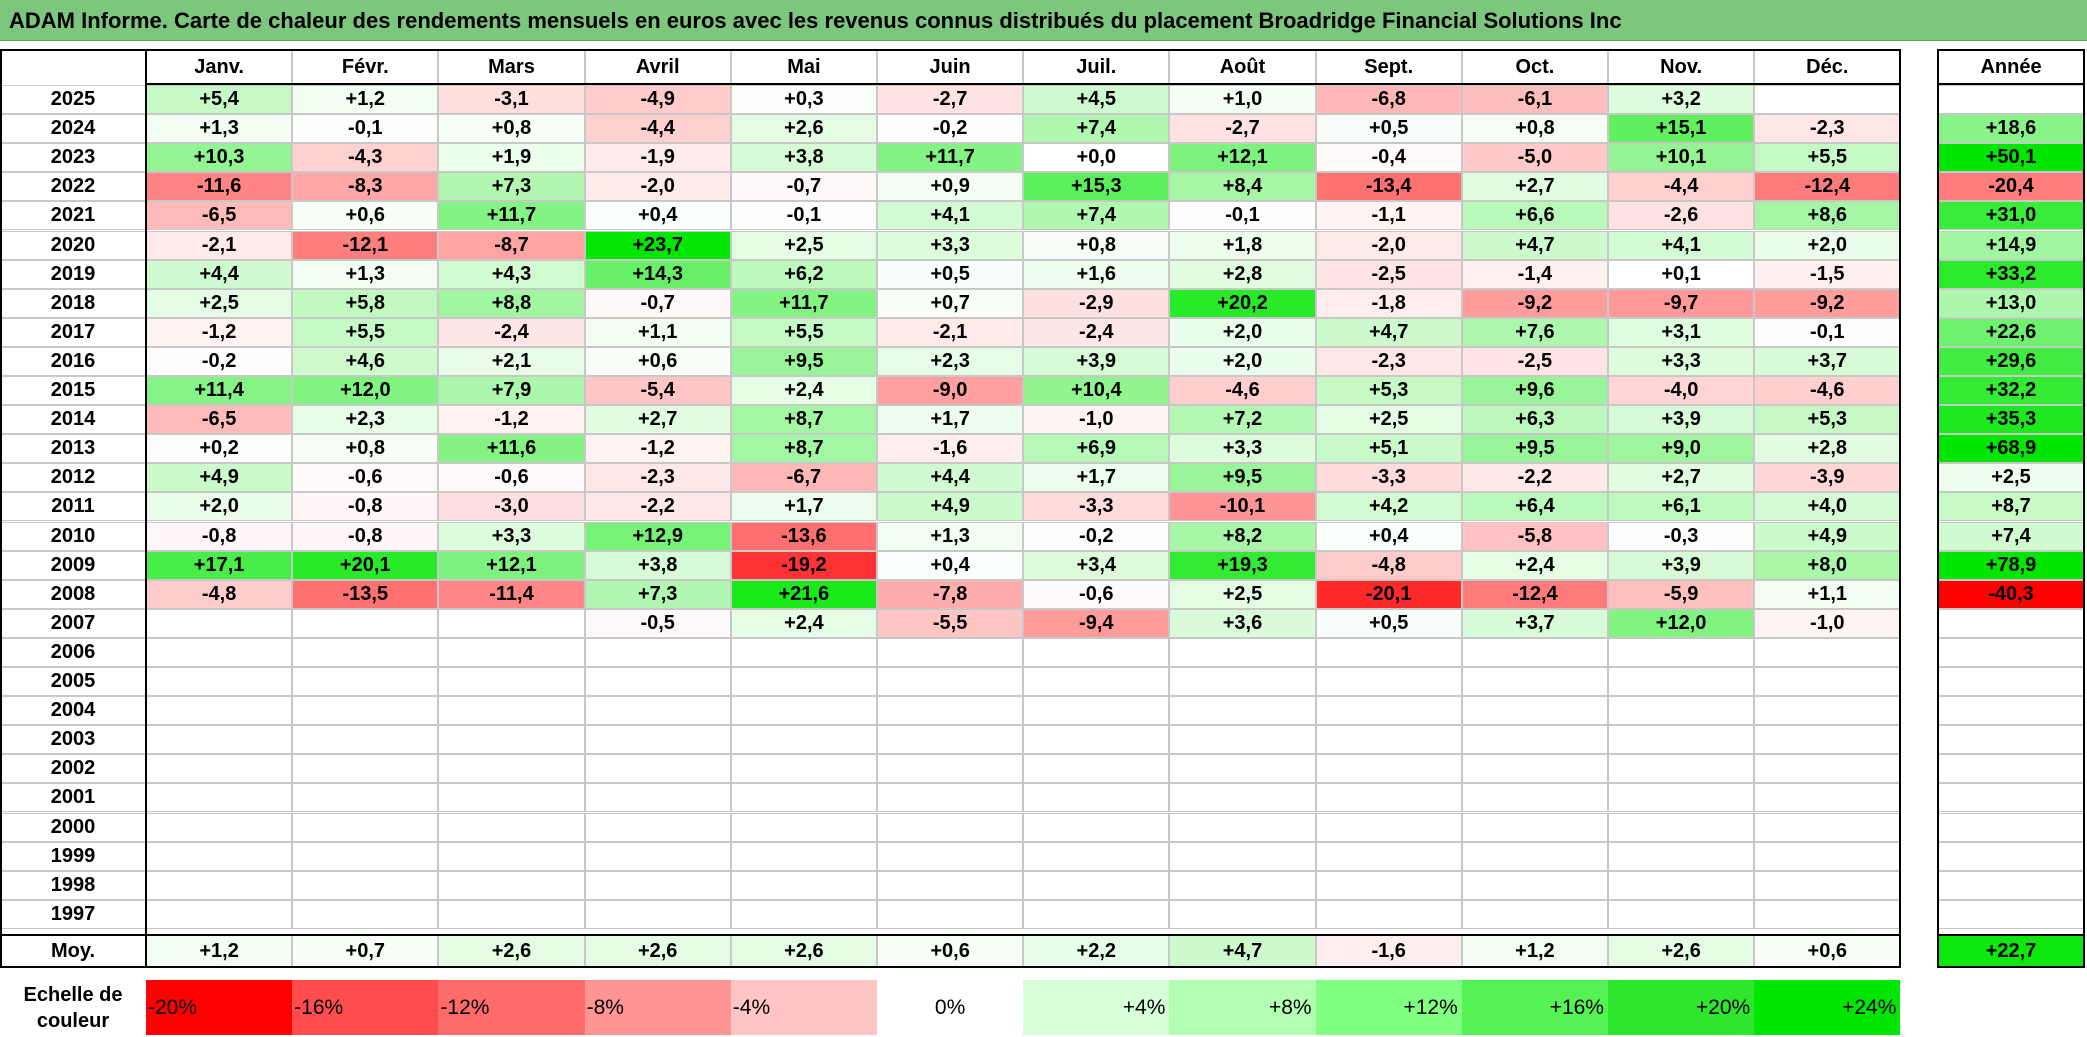 This screenshot has width=2087, height=1037. I want to click on year-label: 2001, so click(73, 798).